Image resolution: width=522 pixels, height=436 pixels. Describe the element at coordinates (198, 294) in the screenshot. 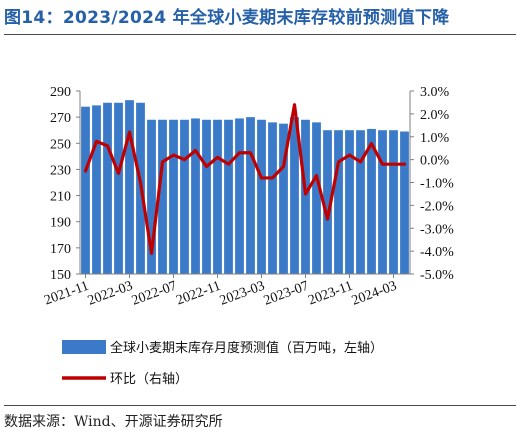

I see `x-tick-label: 2022-11` at that location.